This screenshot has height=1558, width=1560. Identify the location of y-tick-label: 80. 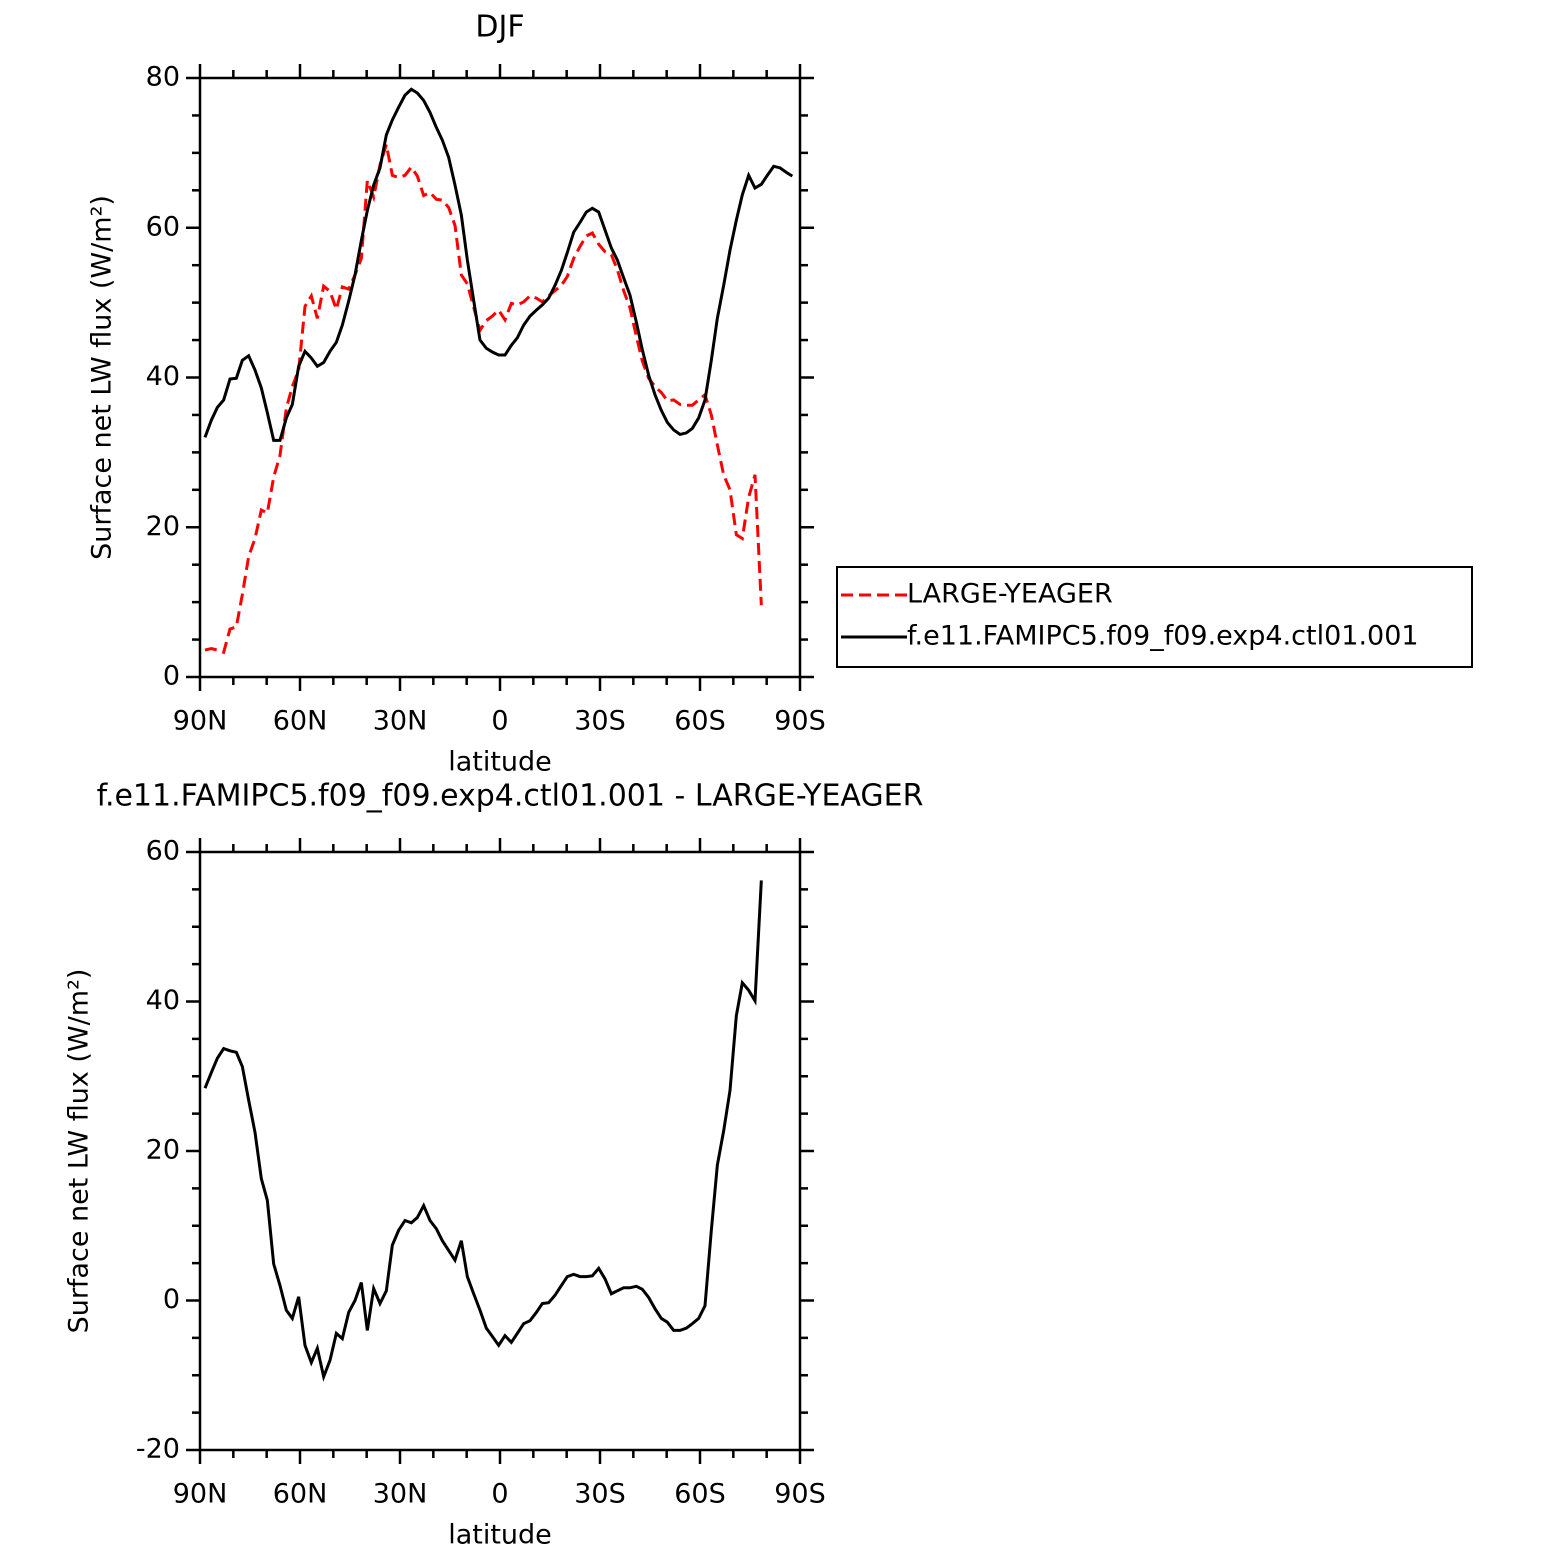
(163, 77).